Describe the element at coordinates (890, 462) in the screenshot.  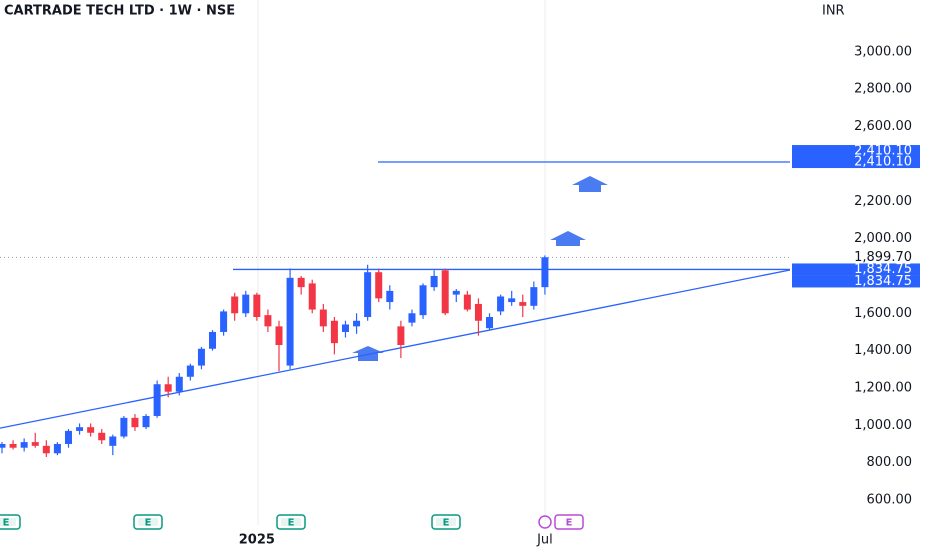
I see `y-tick-label: 800.00` at that location.